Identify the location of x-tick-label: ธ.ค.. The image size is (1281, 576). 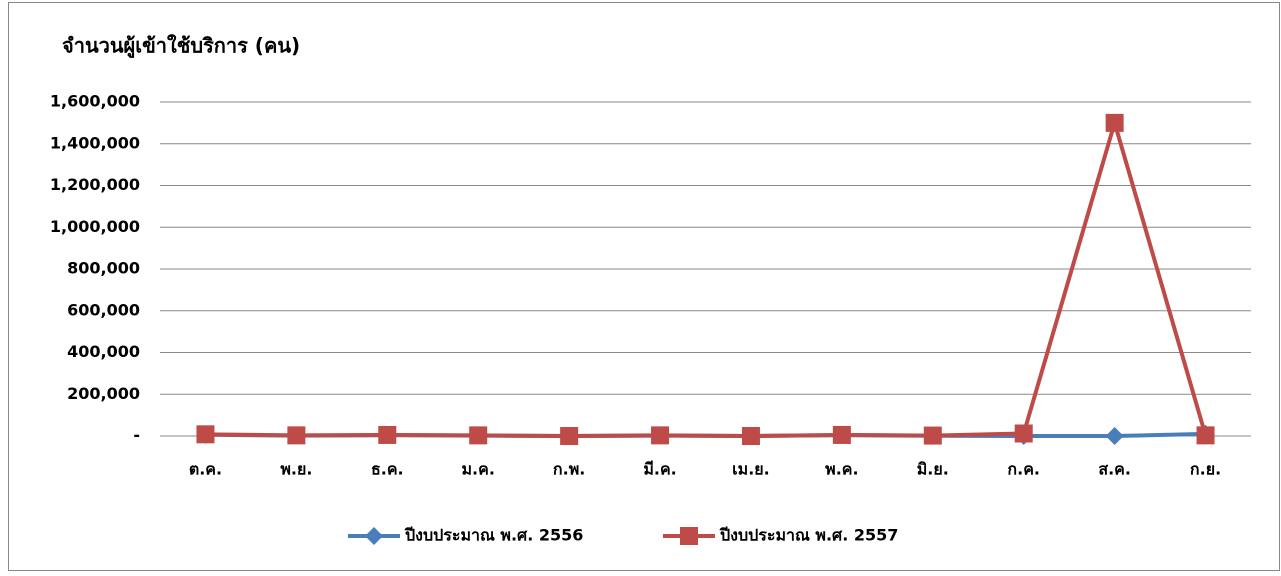
(387, 469).